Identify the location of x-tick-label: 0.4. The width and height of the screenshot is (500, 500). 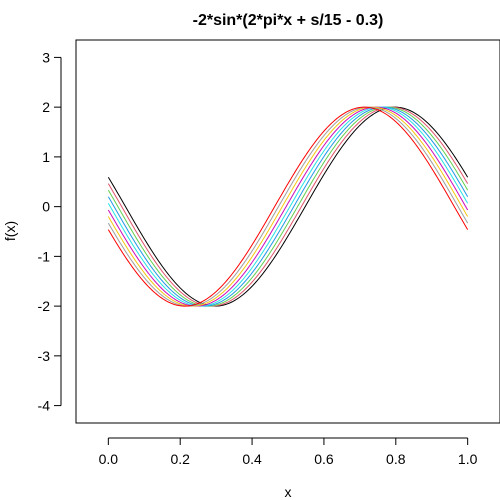
(252, 459).